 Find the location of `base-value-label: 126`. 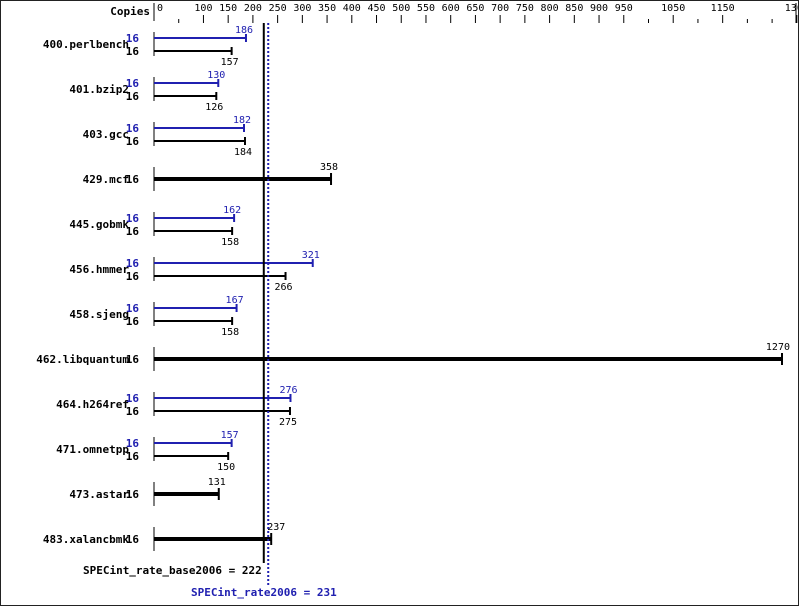

base-value-label: 126 is located at coordinates (214, 107).